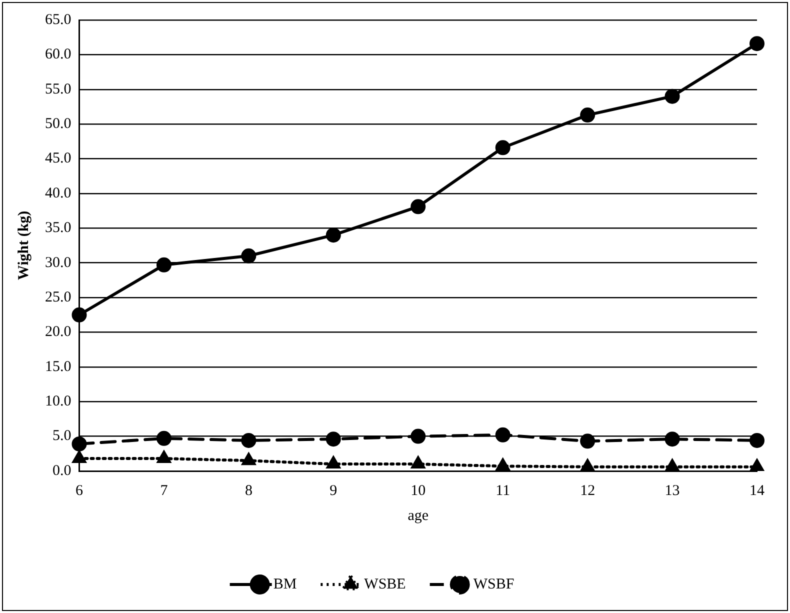 Image resolution: width=790 pixels, height=613 pixels. Describe the element at coordinates (58, 332) in the screenshot. I see `y-tick-label: 20.0` at that location.